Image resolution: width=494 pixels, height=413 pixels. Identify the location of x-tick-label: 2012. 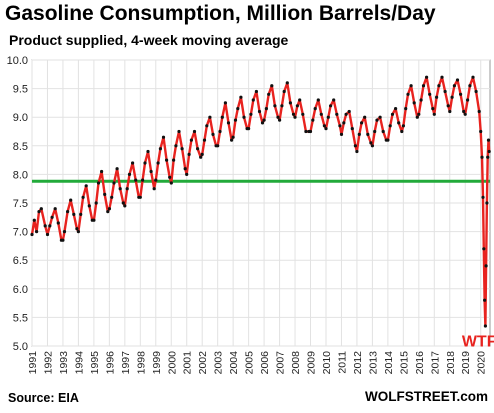
(358, 363).